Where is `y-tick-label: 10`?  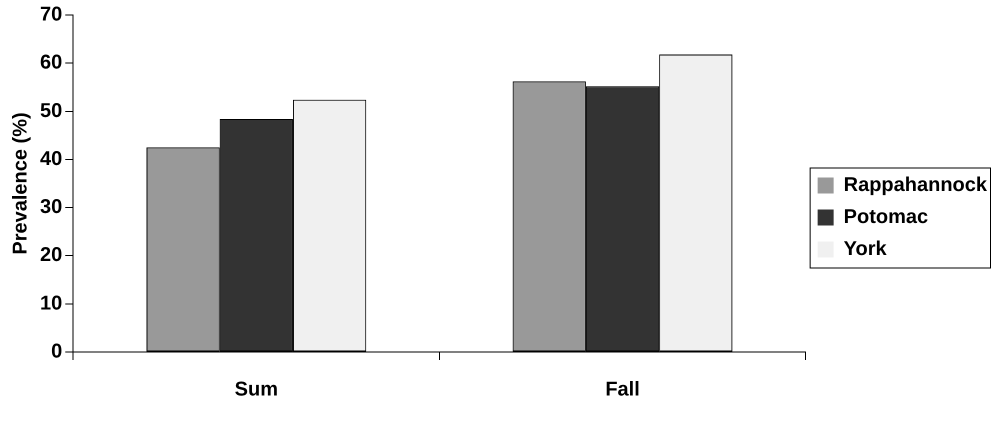
y-tick-label: 10 is located at coordinates (51, 303).